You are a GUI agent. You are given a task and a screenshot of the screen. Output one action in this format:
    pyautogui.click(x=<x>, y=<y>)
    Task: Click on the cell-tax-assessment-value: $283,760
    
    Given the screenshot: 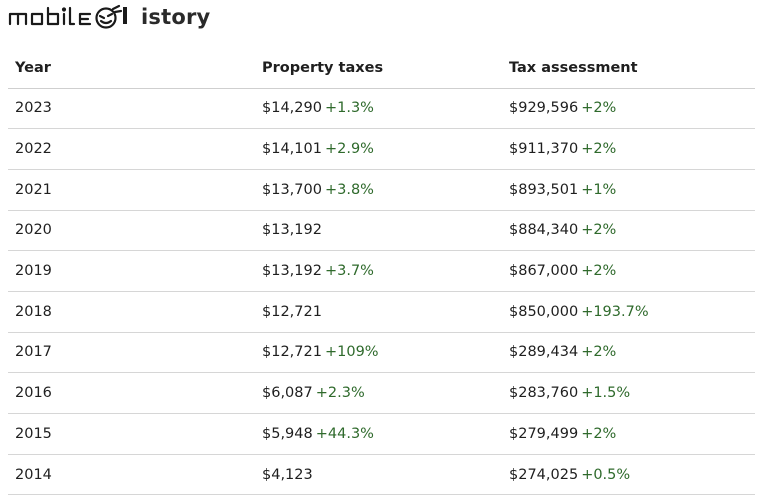 What is the action you would take?
    pyautogui.click(x=544, y=393)
    